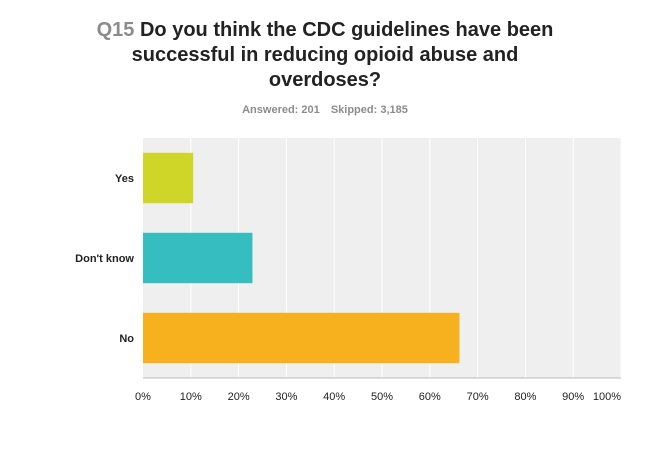  What do you see at coordinates (525, 397) in the screenshot?
I see `x-tick-label: 80%` at bounding box center [525, 397].